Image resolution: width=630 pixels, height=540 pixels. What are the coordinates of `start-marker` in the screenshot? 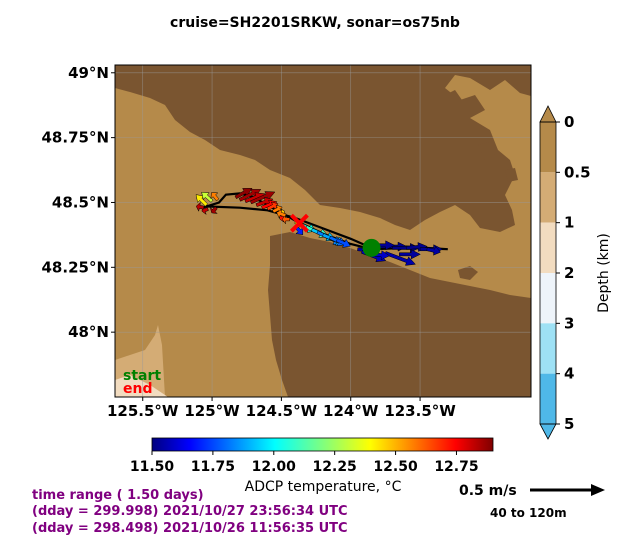 It's located at (371, 247).